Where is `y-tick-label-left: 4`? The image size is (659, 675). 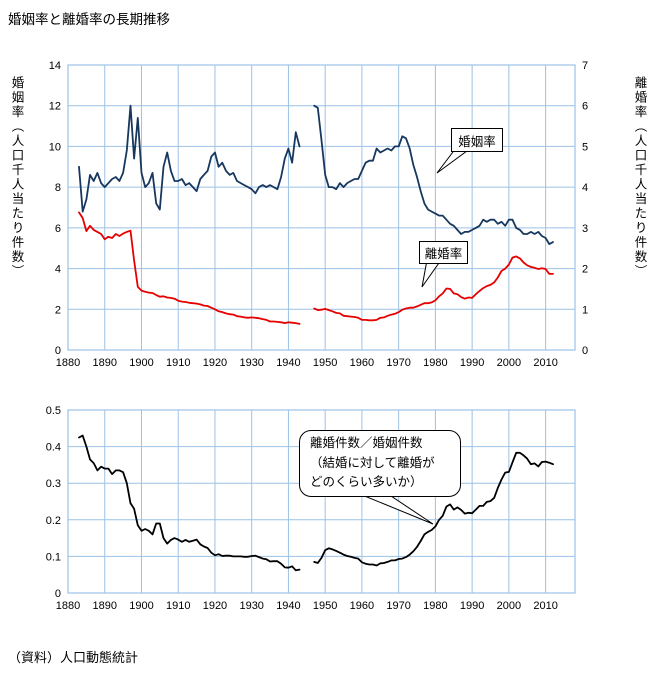
y-tick-label-left: 4 is located at coordinates (58, 270).